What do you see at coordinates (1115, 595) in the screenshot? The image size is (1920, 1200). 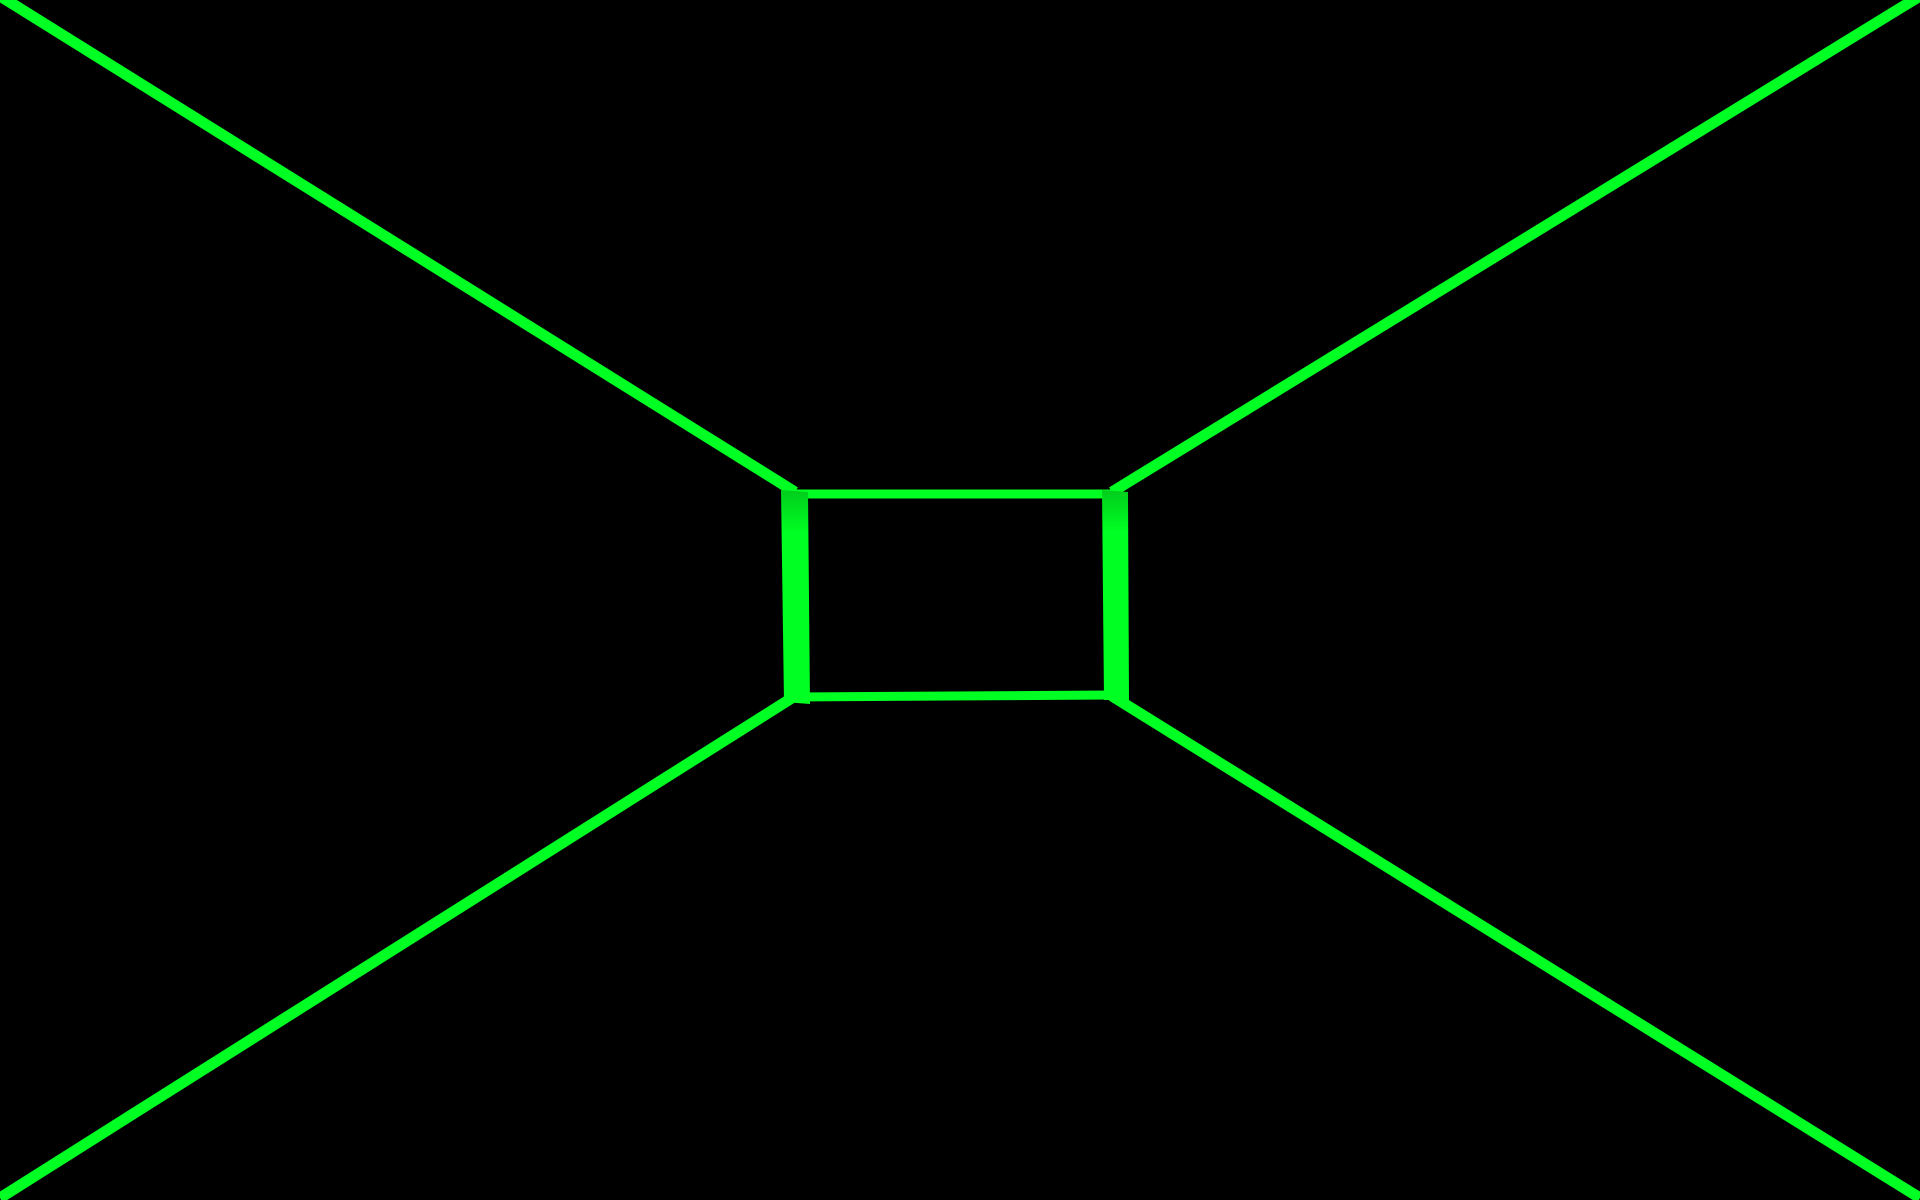 I see `far-wall-right-pillar` at bounding box center [1115, 595].